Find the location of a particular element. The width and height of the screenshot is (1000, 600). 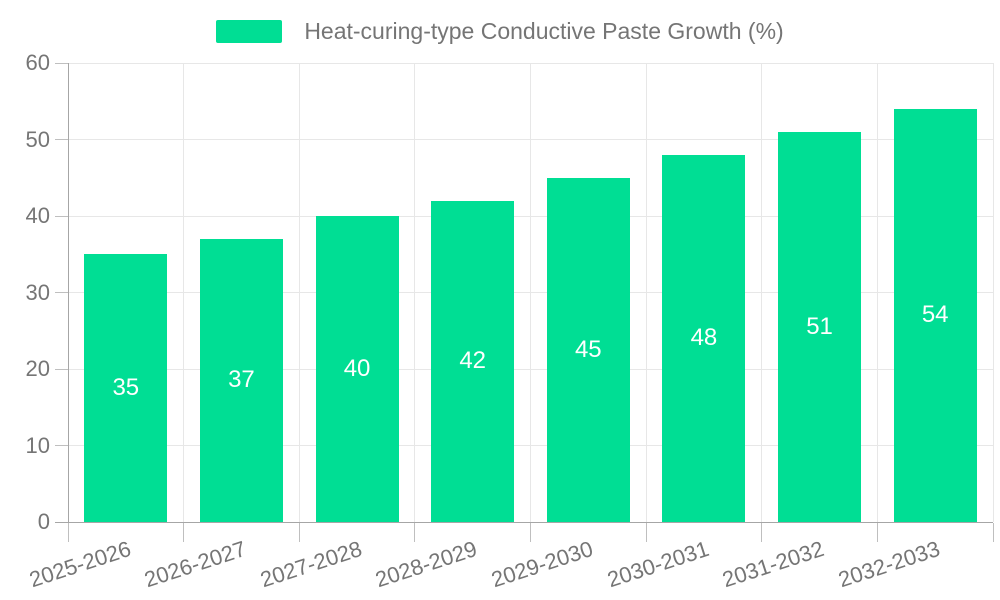

y-axis-label: 20 is located at coordinates (37, 368).